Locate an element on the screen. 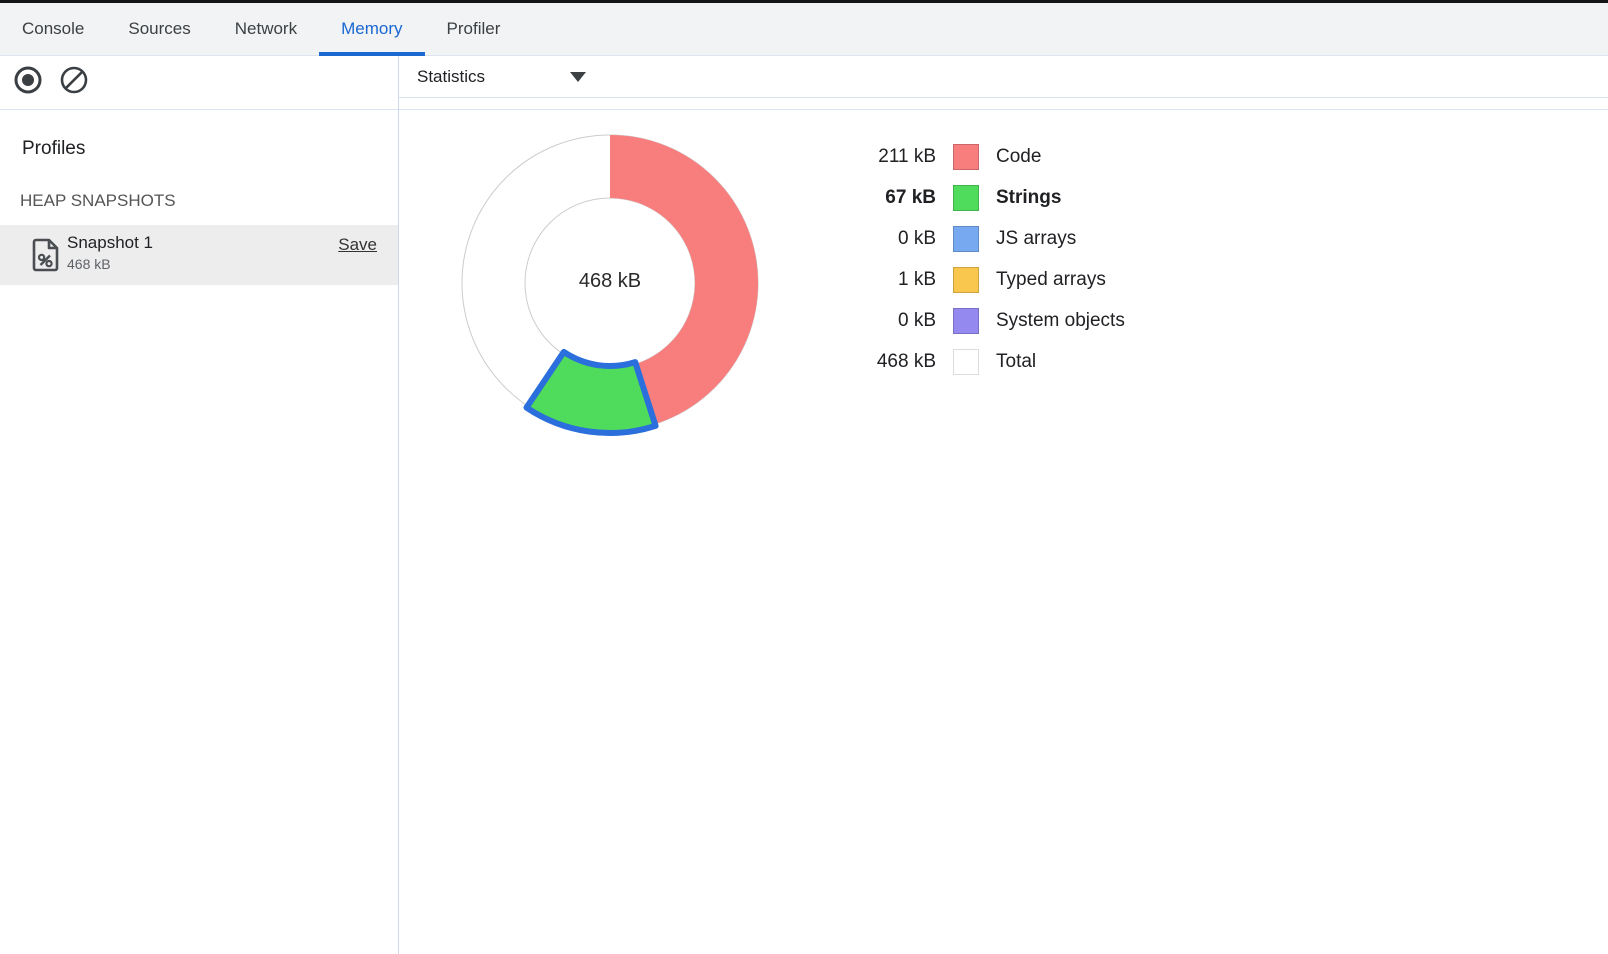 Image resolution: width=1608 pixels, height=954 pixels. donut-slice-code is located at coordinates (684, 279).